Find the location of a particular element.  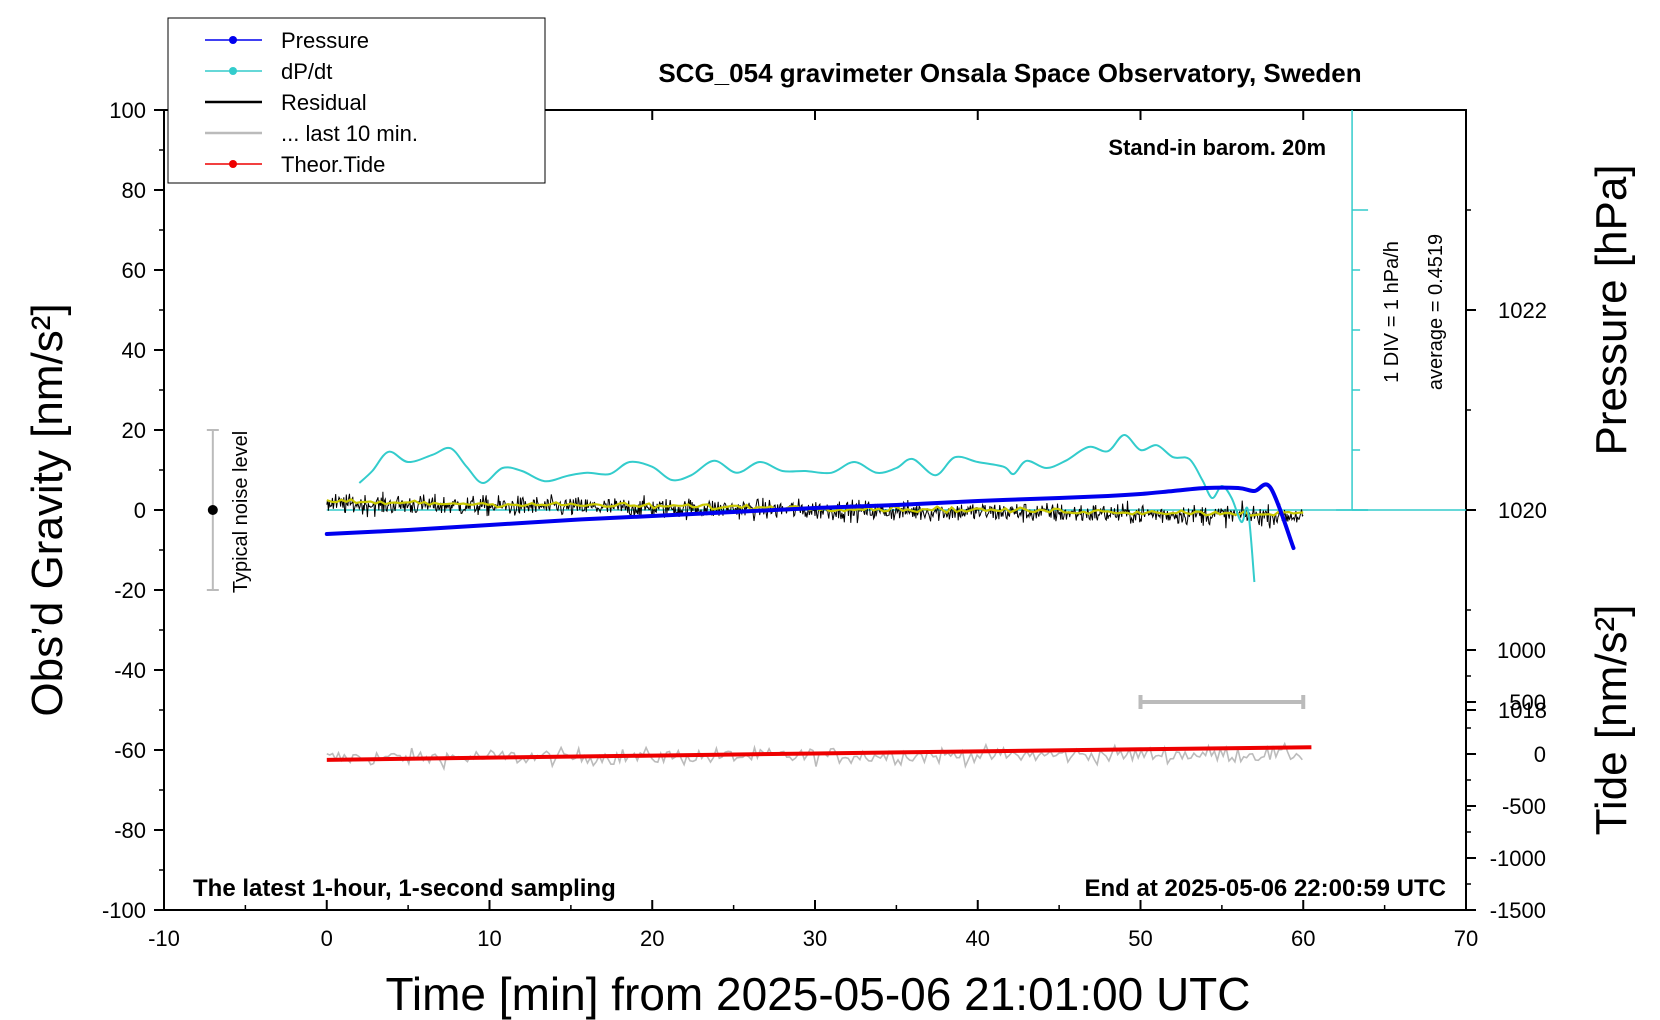

y-tick-label: 20 is located at coordinates (134, 430).